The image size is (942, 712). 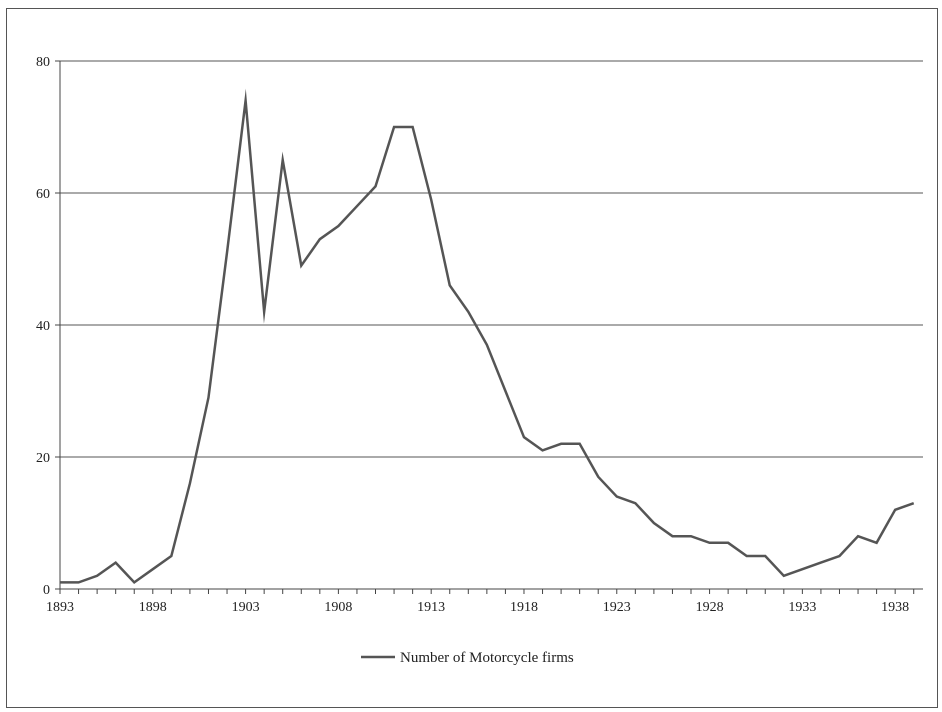 What do you see at coordinates (802, 607) in the screenshot?
I see `x-tick-label: 1933` at bounding box center [802, 607].